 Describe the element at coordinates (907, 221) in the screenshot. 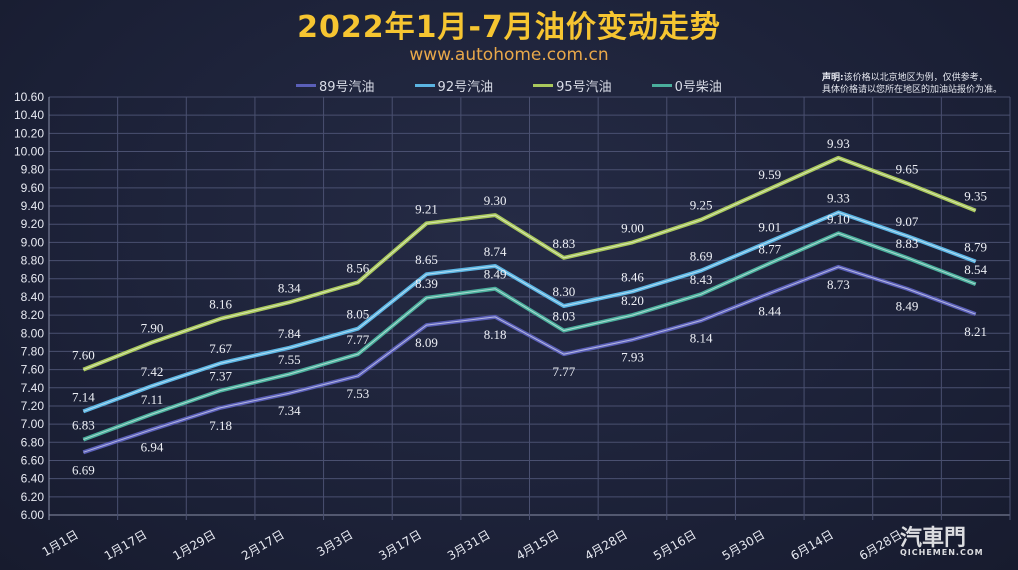

I see `data-label: 9.07` at that location.